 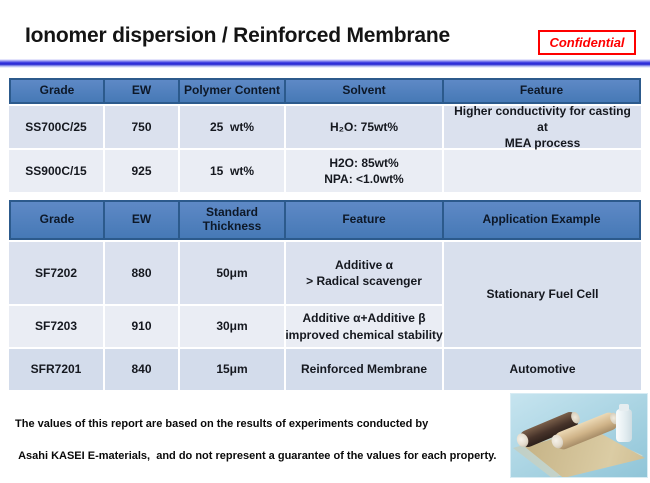 I want to click on dispersion-table-header: Grade EW Polymer Content Solvent Feature, so click(x=325, y=91).